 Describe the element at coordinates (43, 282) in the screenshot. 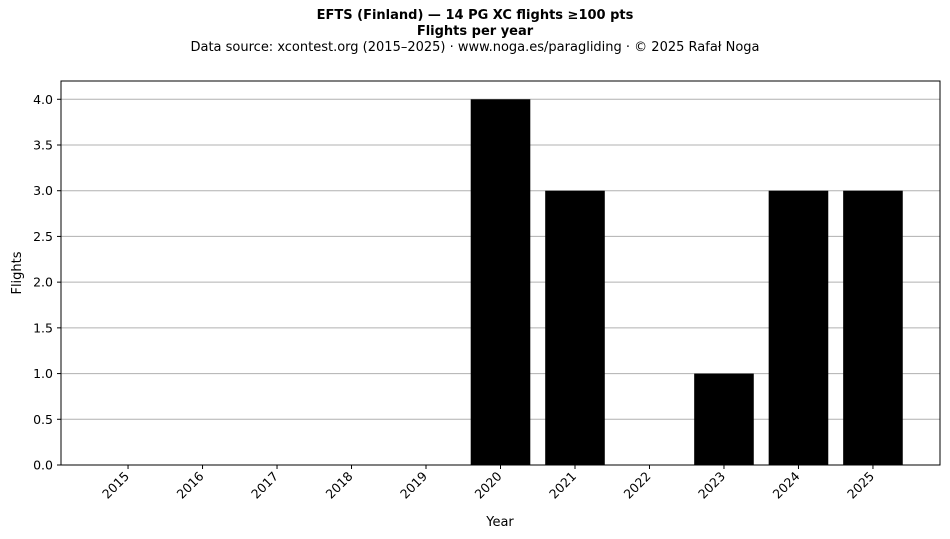

I see `y-tick-label: 2.0` at that location.